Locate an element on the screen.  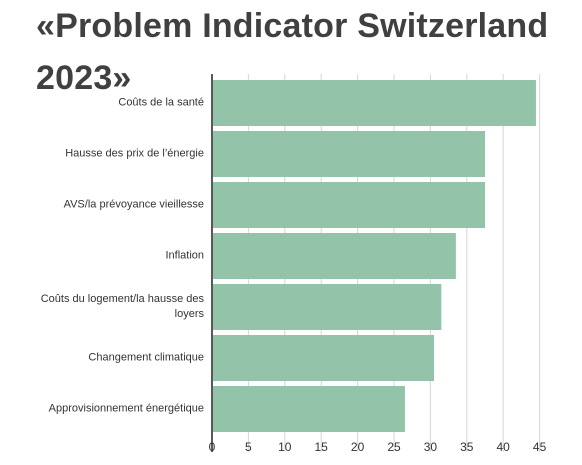
category-label: Inflation is located at coordinates (184, 255).